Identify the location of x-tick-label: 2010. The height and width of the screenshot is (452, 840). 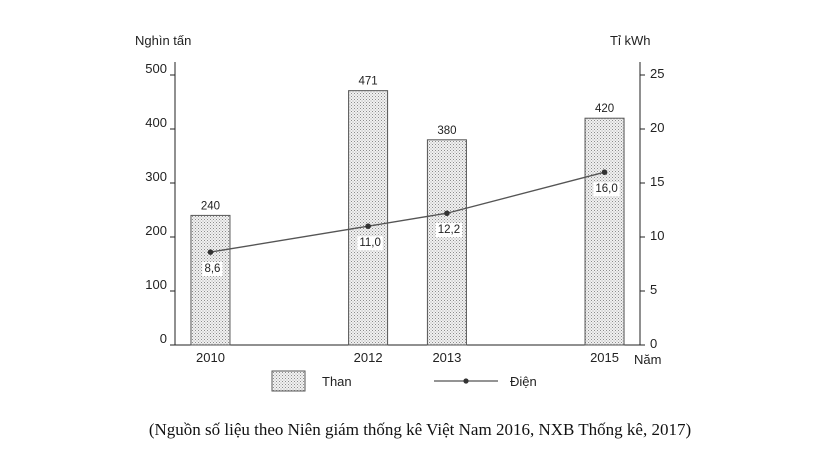
(210, 357).